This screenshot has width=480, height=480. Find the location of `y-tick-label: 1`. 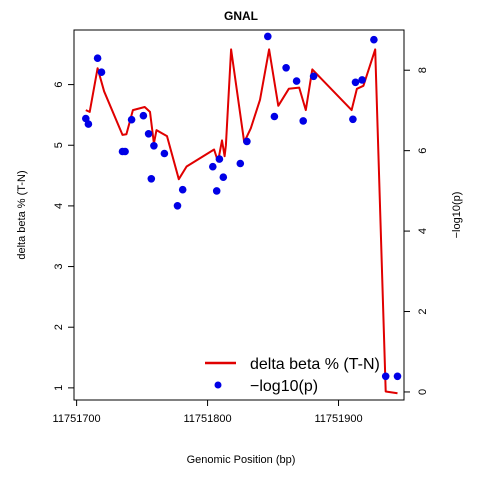

y-tick-label: 1 is located at coordinates (59, 388).